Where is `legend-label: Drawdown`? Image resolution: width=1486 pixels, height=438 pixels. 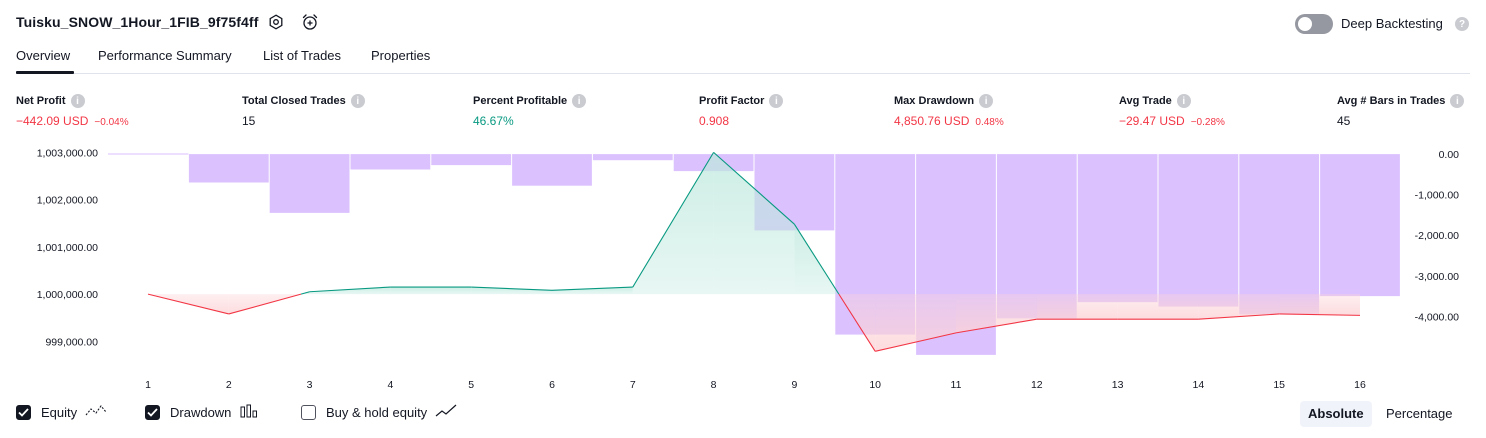 legend-label: Drawdown is located at coordinates (201, 412).